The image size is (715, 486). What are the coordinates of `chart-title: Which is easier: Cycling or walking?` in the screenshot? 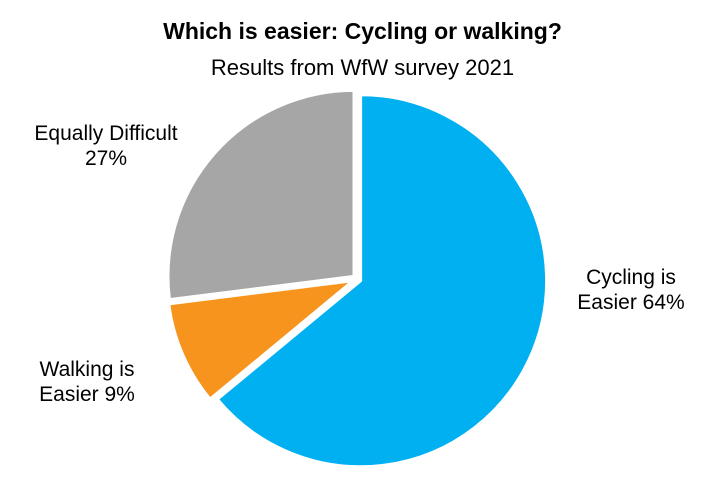 It's located at (362, 31).